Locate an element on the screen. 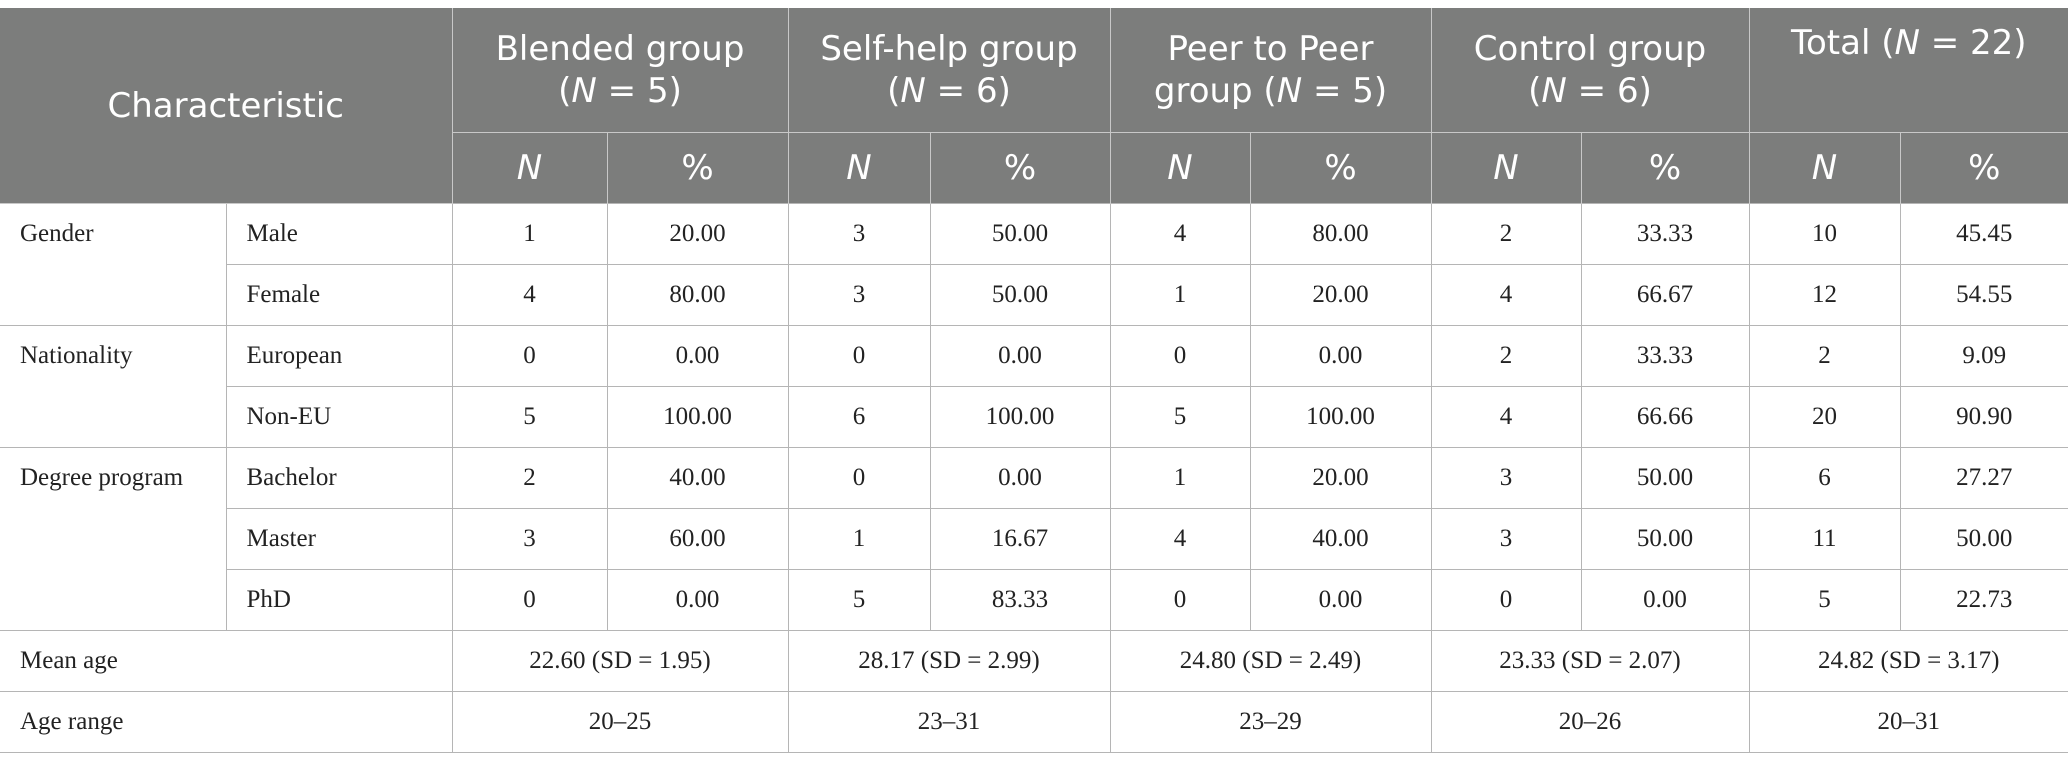 This screenshot has width=2068, height=758. summary-cell: 24.82 (SD = 3.17) is located at coordinates (1908, 661).